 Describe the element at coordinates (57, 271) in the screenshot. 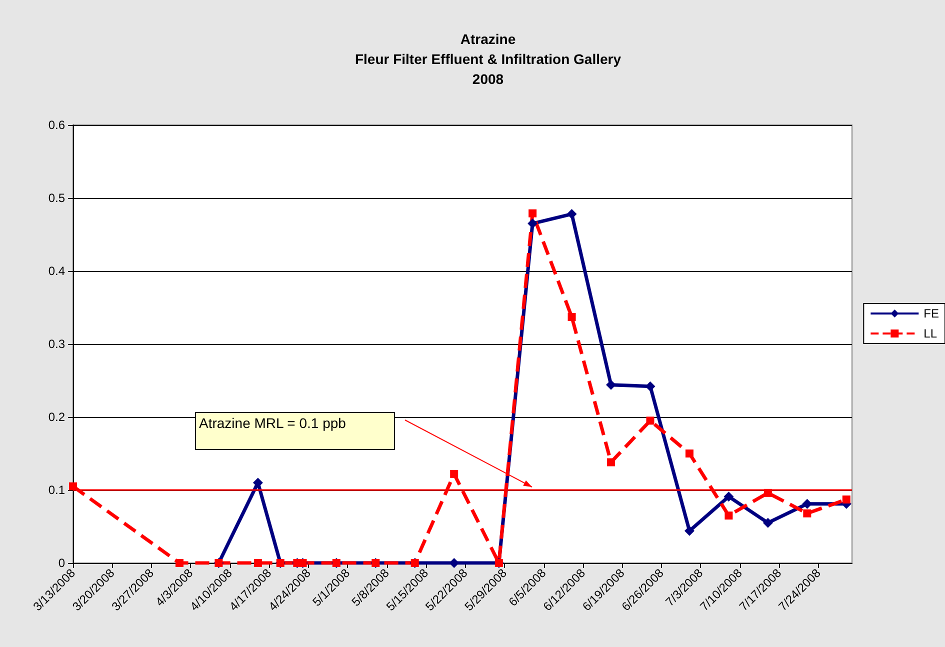

I see `y-tick-label: 0.4` at that location.